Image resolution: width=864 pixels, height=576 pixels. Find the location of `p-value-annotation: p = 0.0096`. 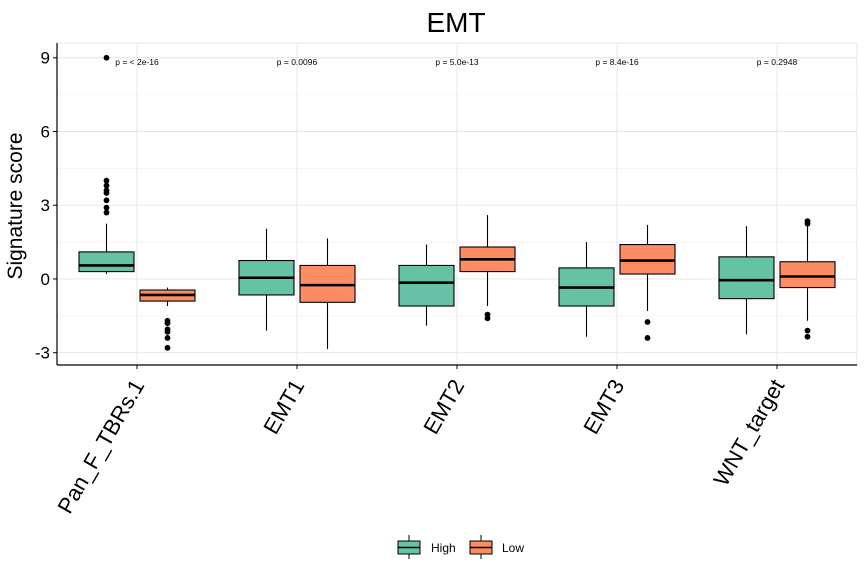

p-value-annotation: p = 0.0096 is located at coordinates (297, 62).